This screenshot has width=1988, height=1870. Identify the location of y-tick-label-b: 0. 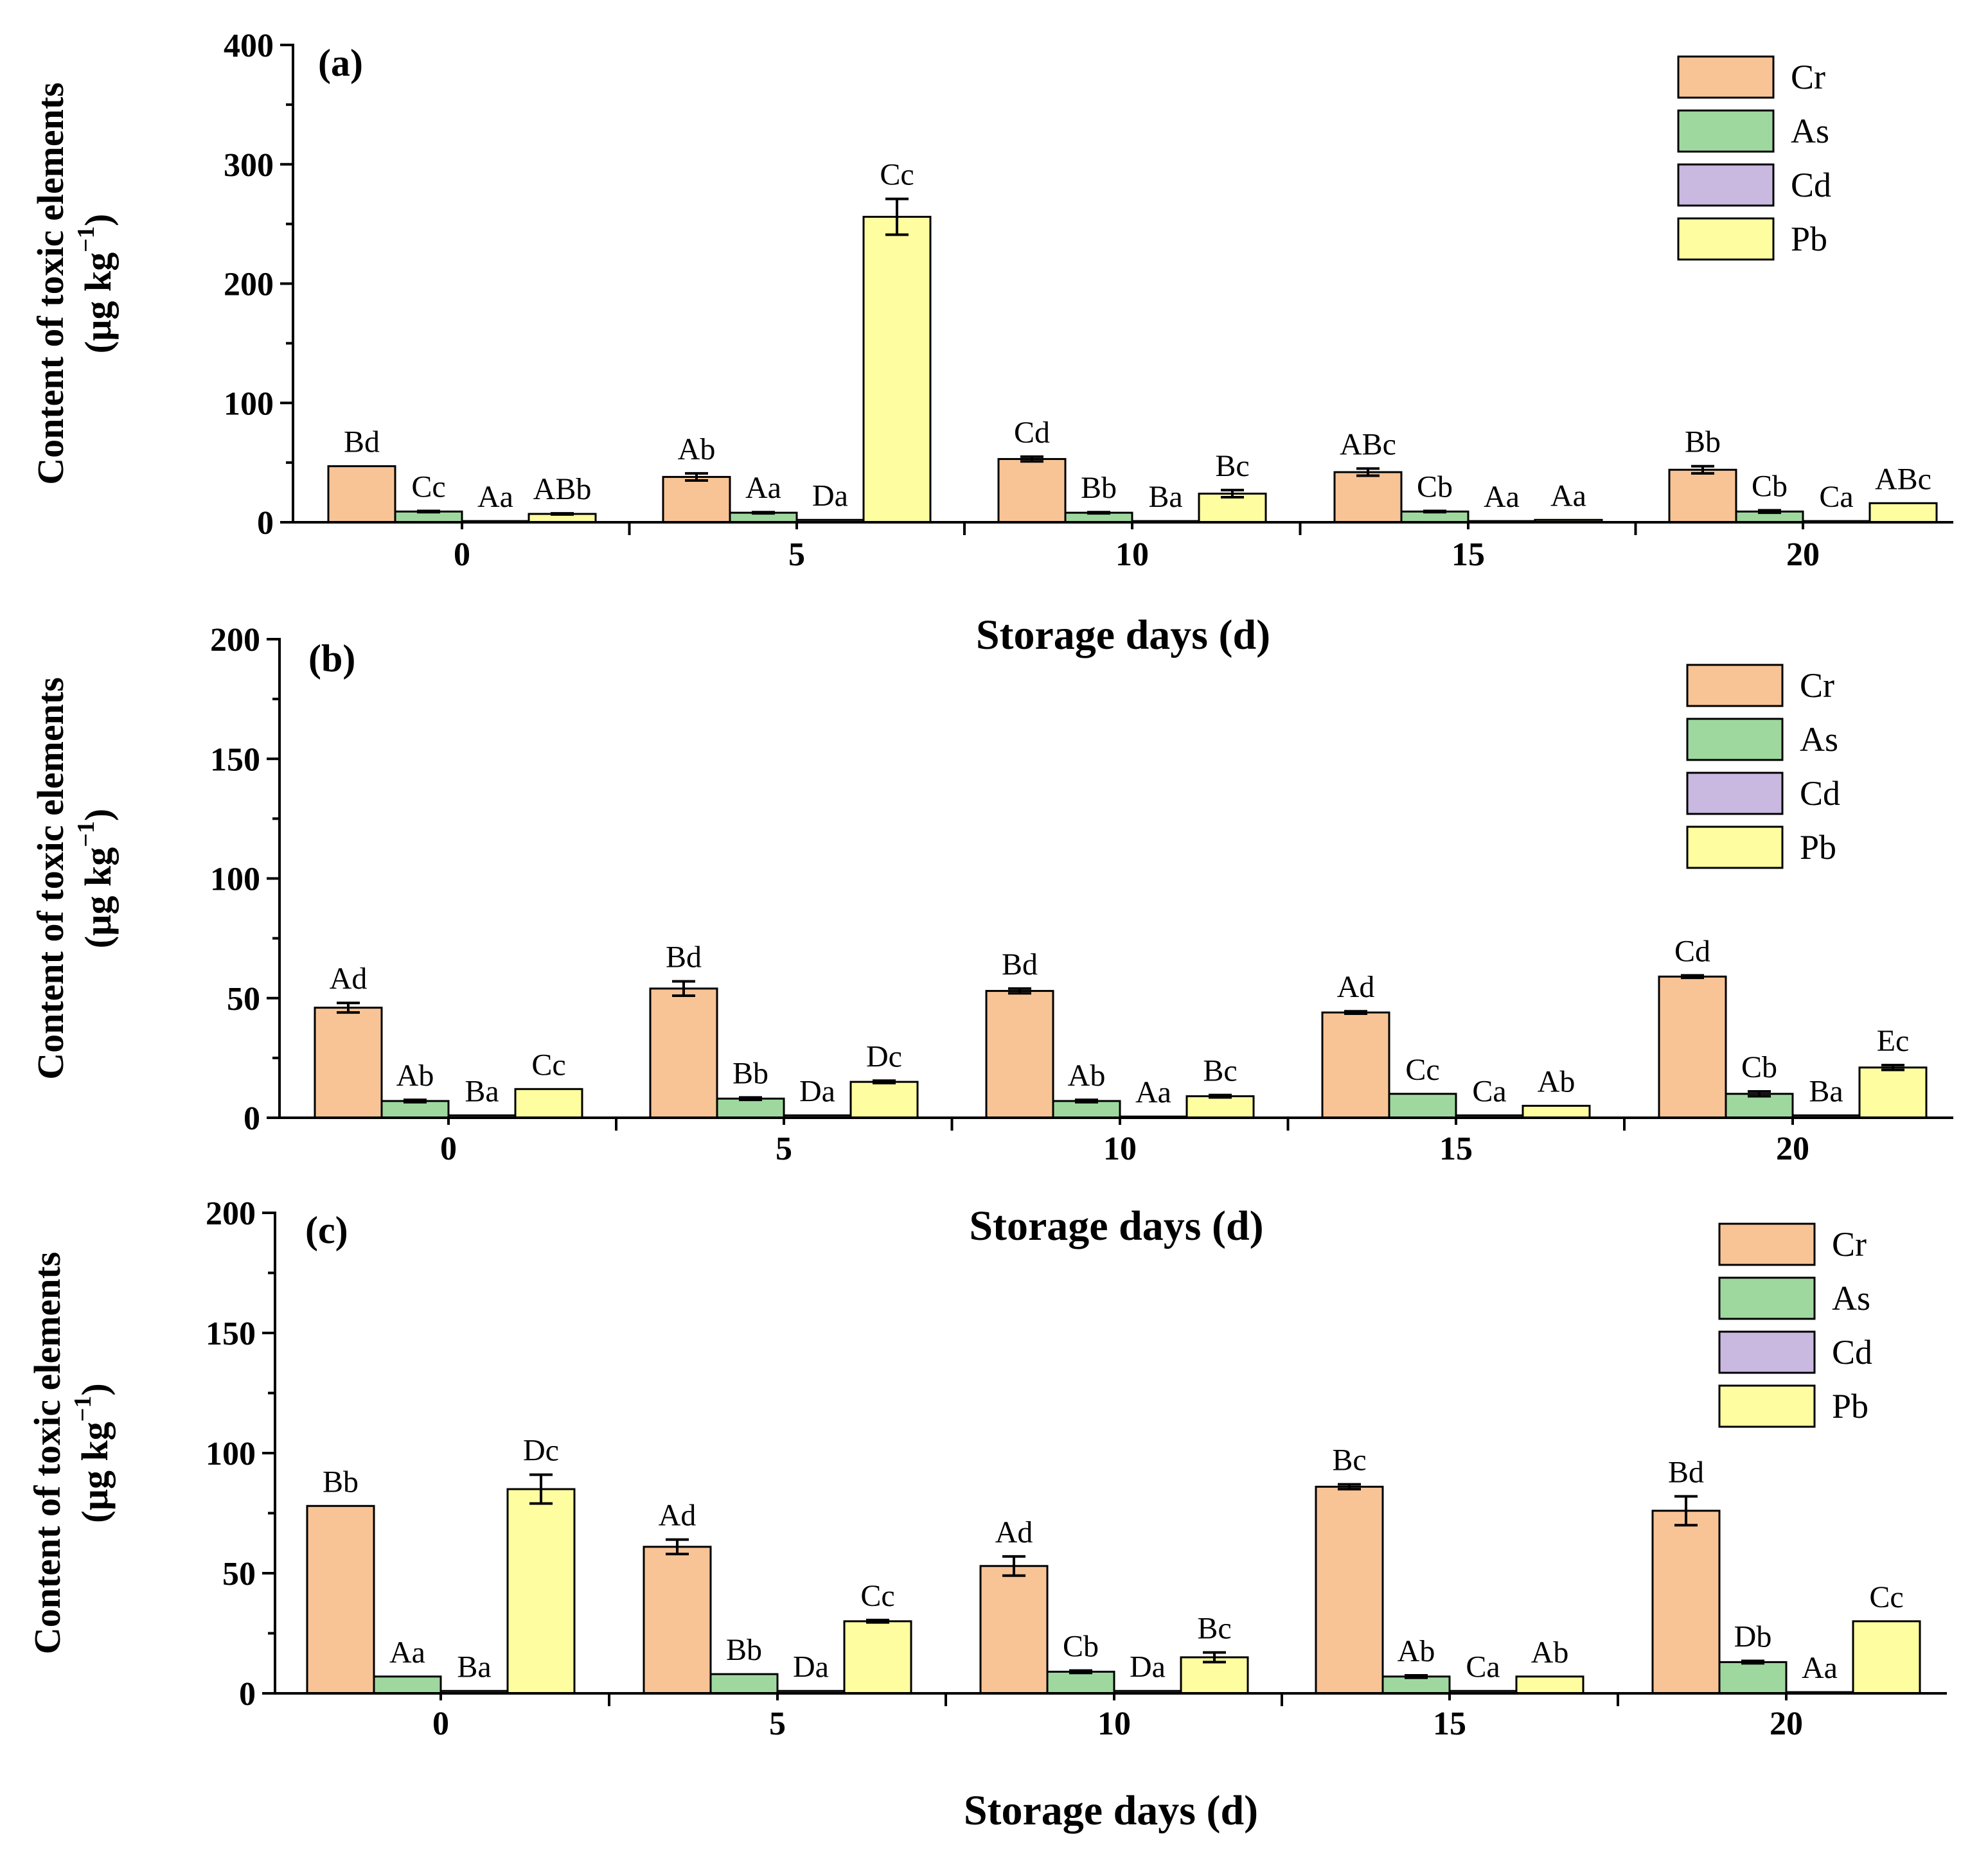
(252, 1118).